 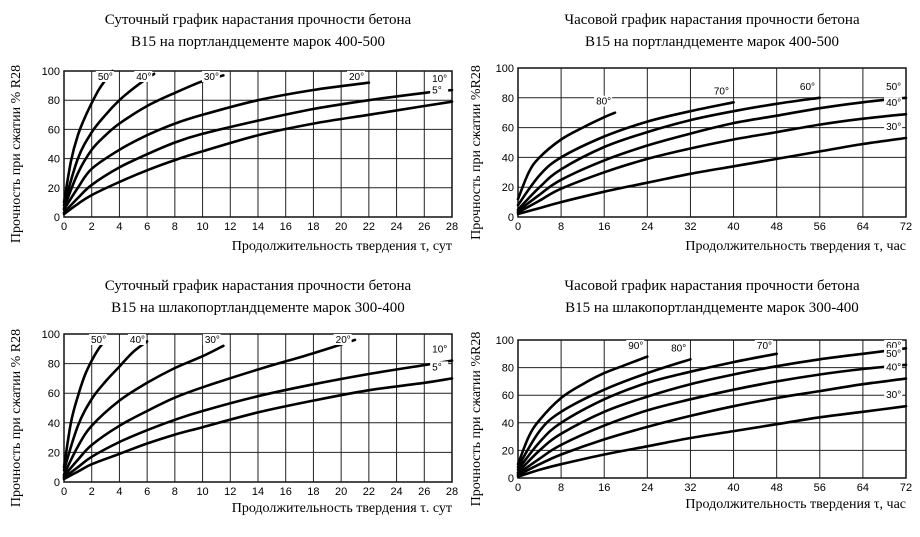 I want to click on x-tick-label: 72, so click(x=906, y=488).